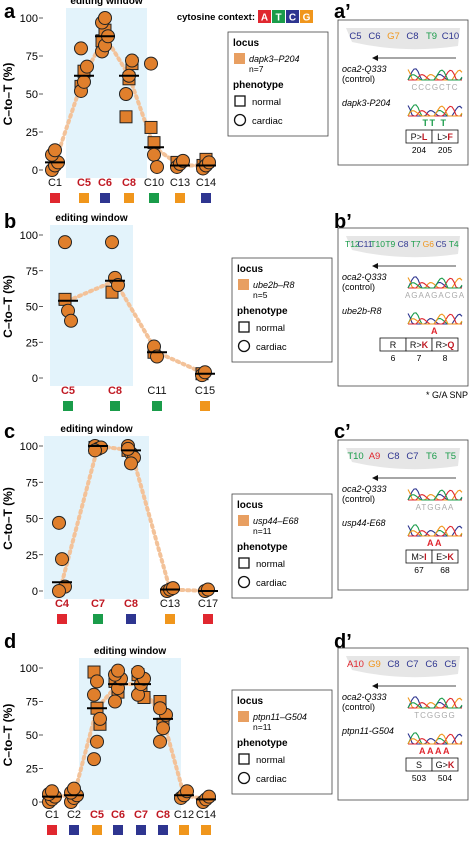 This screenshot has width=474, height=841. What do you see at coordinates (419, 345) in the screenshot?
I see `codon-change: R>K` at bounding box center [419, 345].